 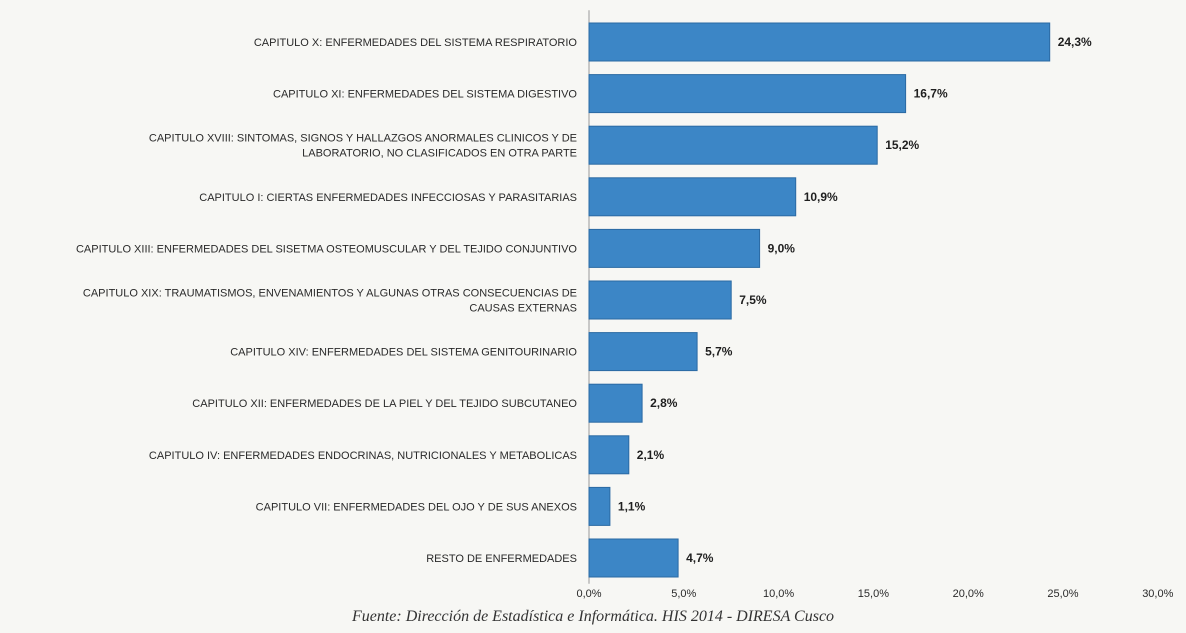 I want to click on x-tick-label: 5,0%, so click(x=683, y=594).